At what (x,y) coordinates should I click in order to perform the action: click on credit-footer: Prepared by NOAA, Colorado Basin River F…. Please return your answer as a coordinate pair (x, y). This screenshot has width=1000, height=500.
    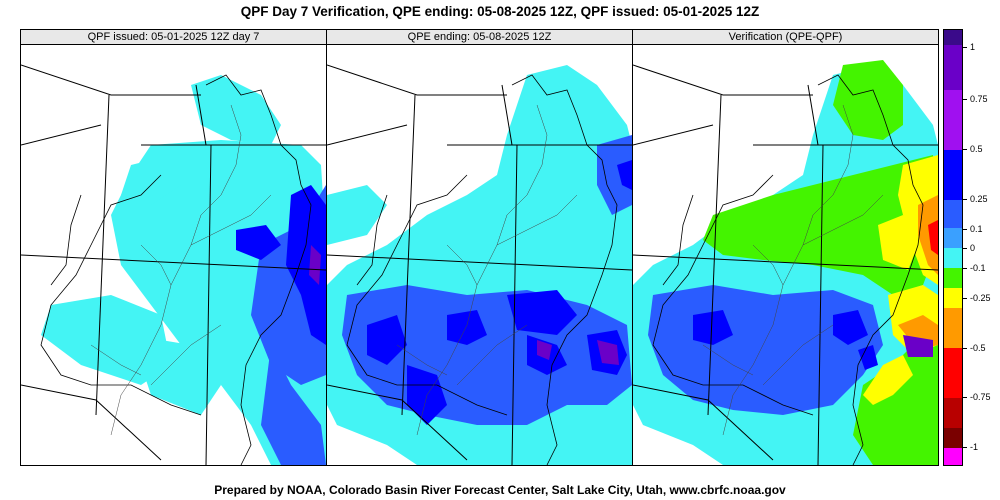
    Looking at the image, I should click on (500, 490).